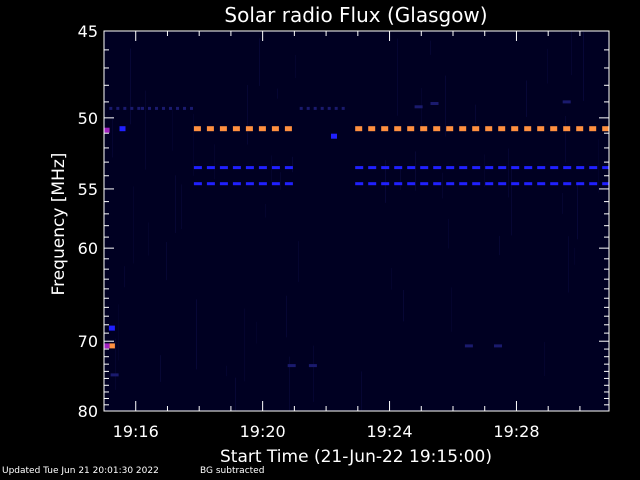  Describe the element at coordinates (59, 224) in the screenshot. I see `y-axis-label: Frequency [MHz]` at that location.